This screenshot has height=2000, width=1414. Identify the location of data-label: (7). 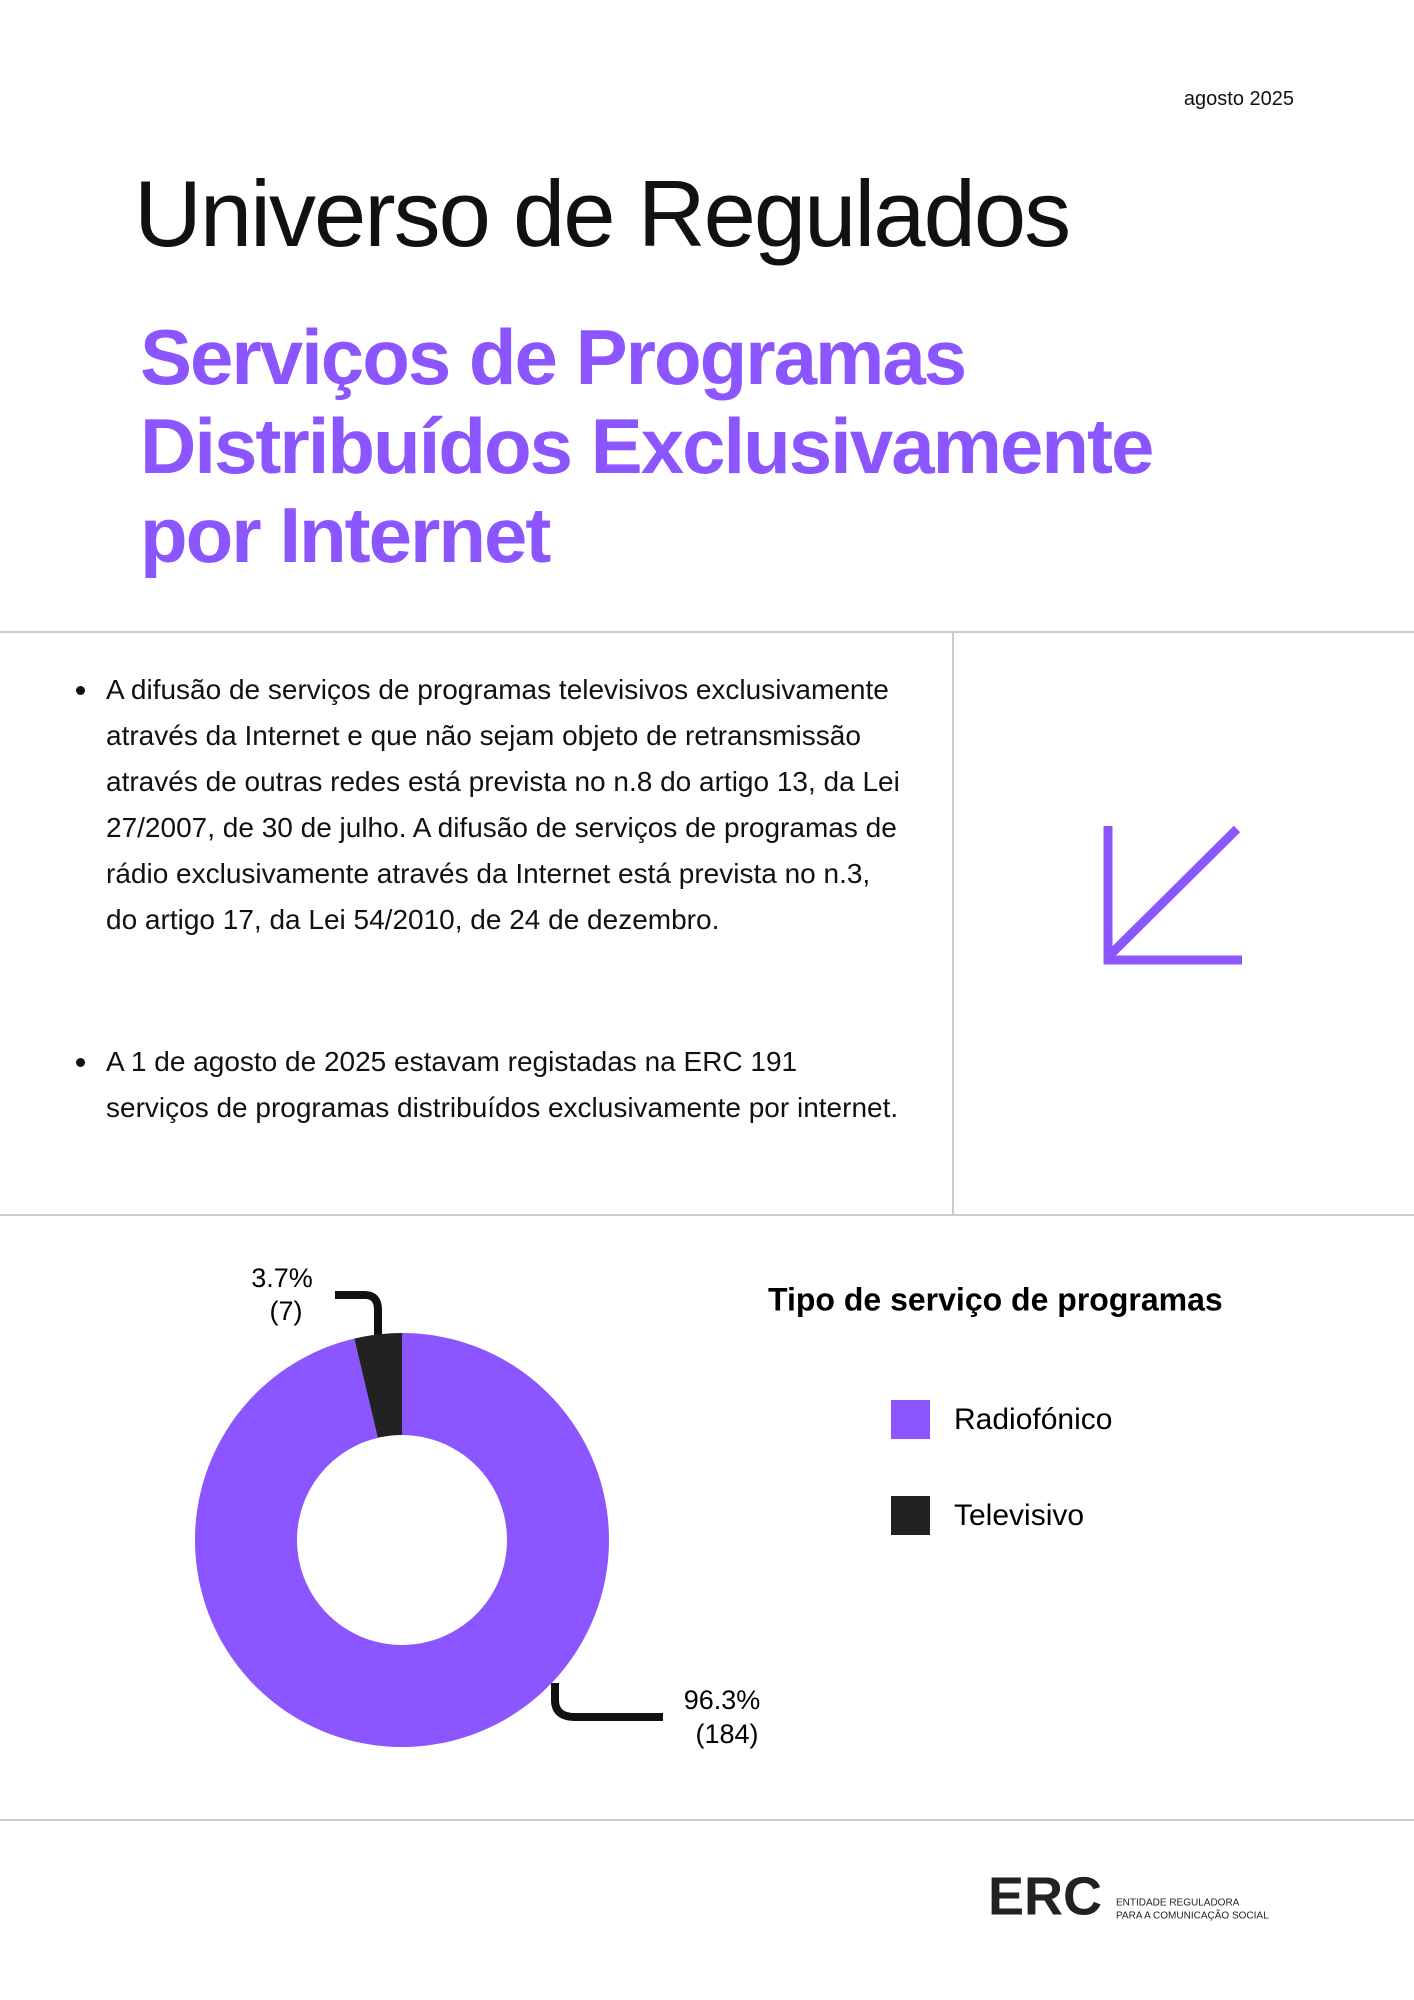
(286, 1311).